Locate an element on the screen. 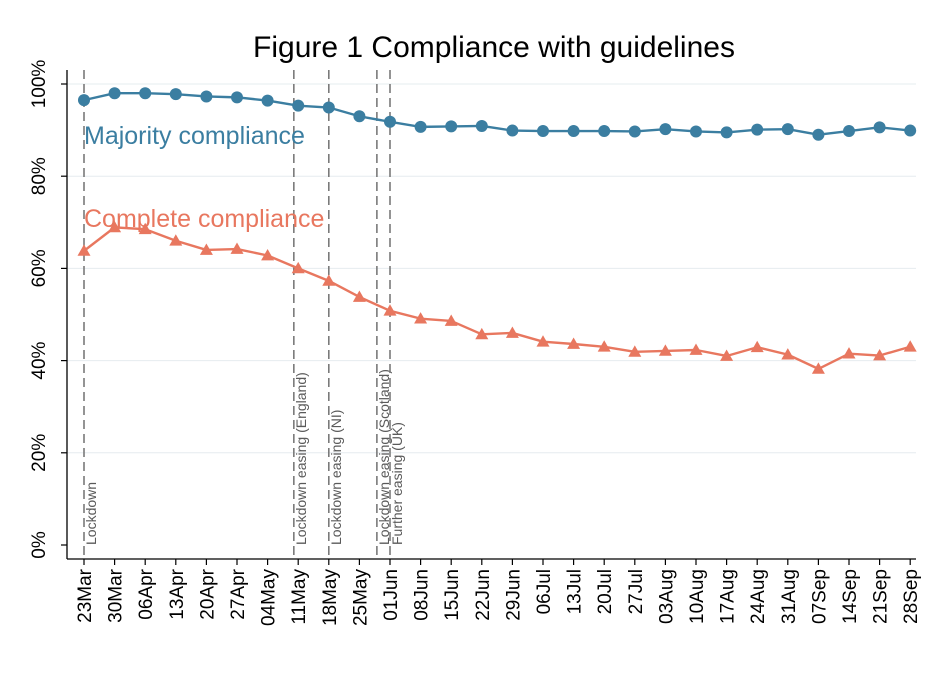 Image resolution: width=942 pixels, height=690 pixels. x-tick-label: 15Jun is located at coordinates (452, 595).